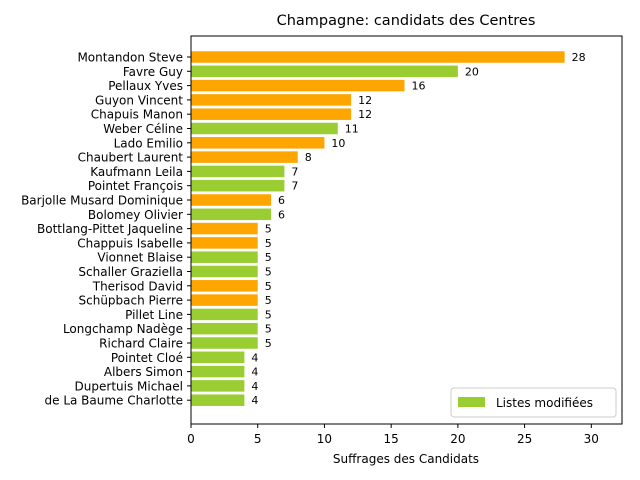 This screenshot has height=480, width=640. I want to click on y-tick-label: Montandon Steve, so click(130, 58).